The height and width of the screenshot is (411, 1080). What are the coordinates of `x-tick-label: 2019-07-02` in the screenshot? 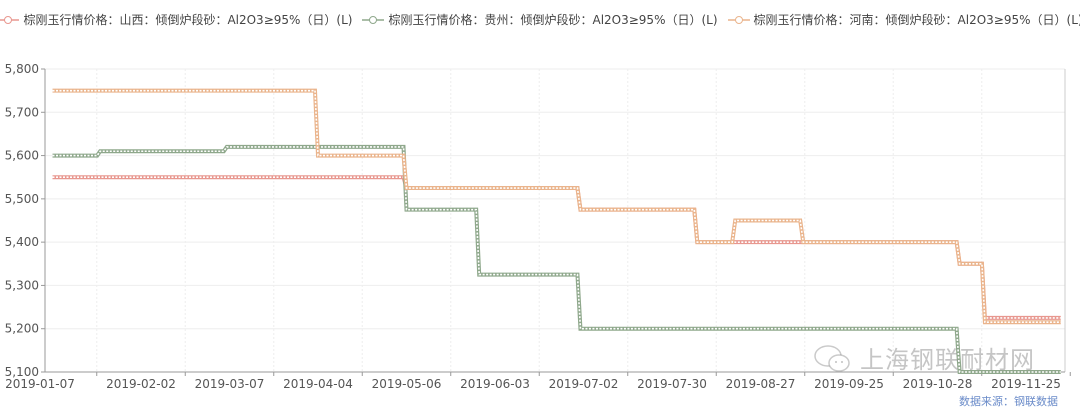 It's located at (584, 384).